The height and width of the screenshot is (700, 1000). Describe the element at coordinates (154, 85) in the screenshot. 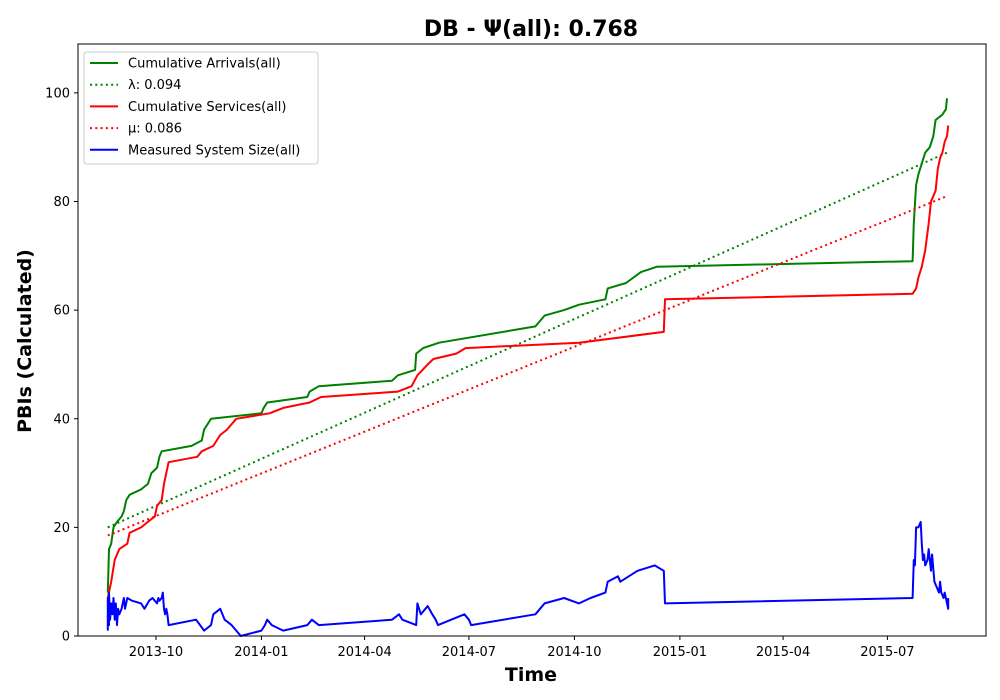

I see `legend-label-1: λ: 0.094` at that location.